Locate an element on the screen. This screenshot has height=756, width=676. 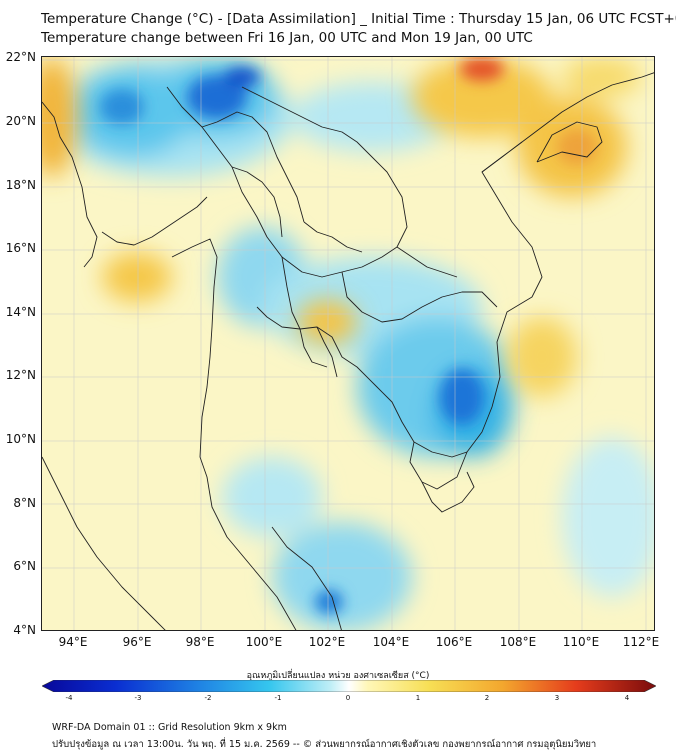
colorbar-tick: -1 is located at coordinates (278, 698).